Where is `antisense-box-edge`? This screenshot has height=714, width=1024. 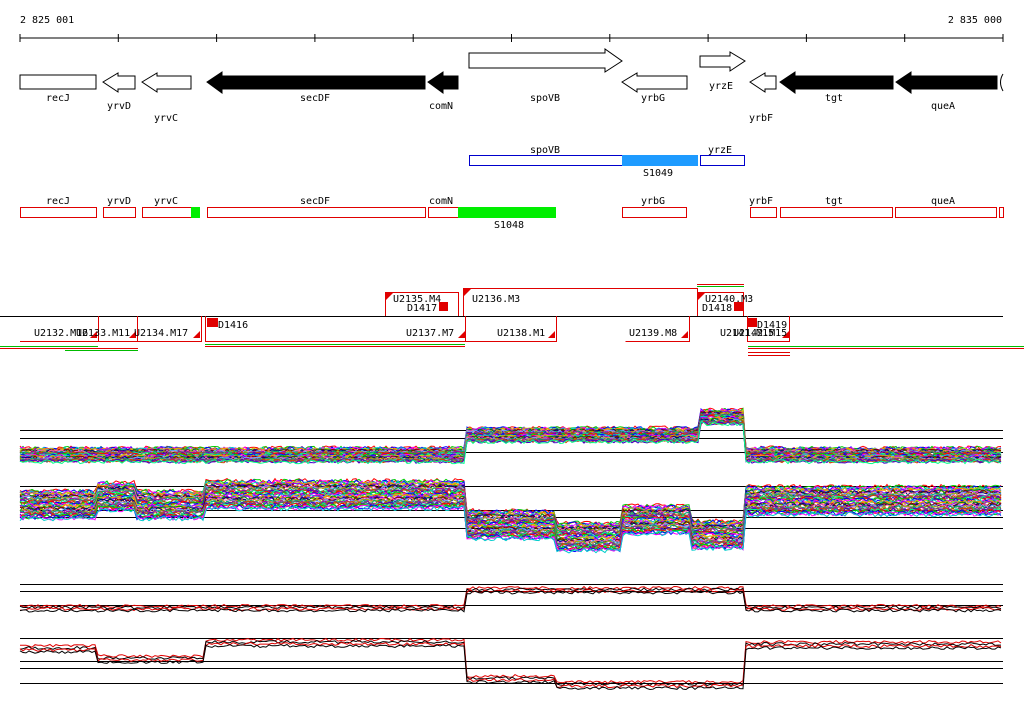
antisense-box-edge is located at coordinates (1001, 212).